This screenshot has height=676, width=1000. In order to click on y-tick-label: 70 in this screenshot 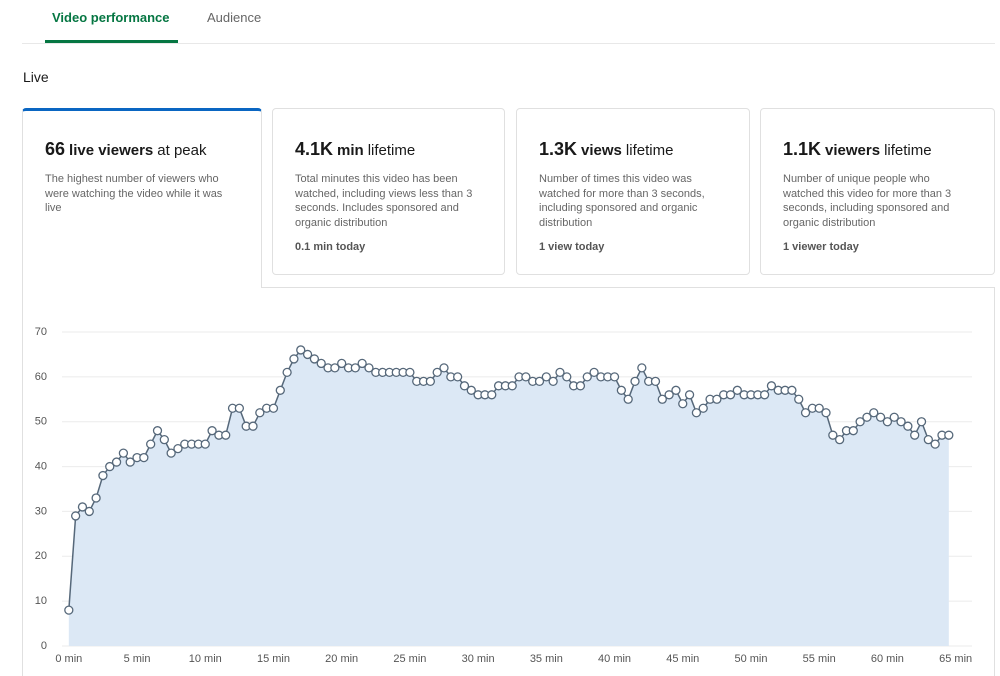, I will do `click(41, 332)`.